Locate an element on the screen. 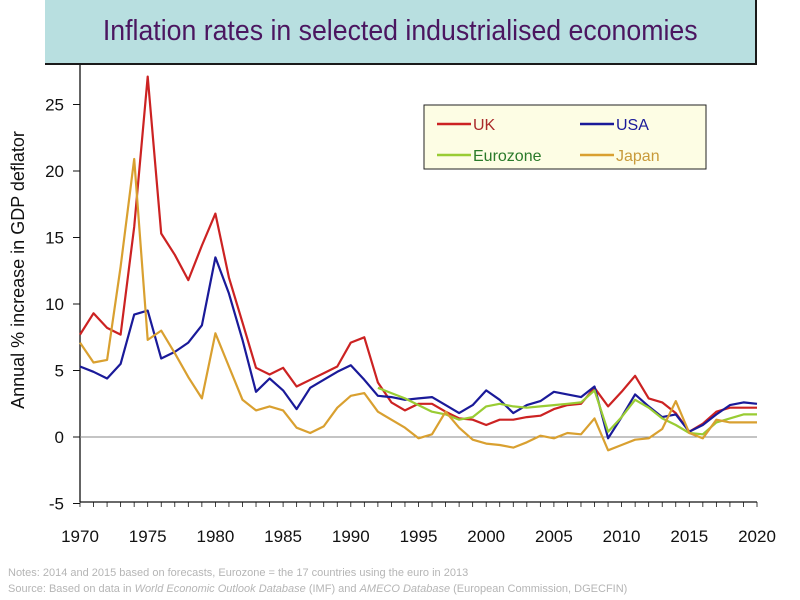 The image size is (800, 600). y-axis-label: Annual % increase in GDP deflator is located at coordinates (18, 270).